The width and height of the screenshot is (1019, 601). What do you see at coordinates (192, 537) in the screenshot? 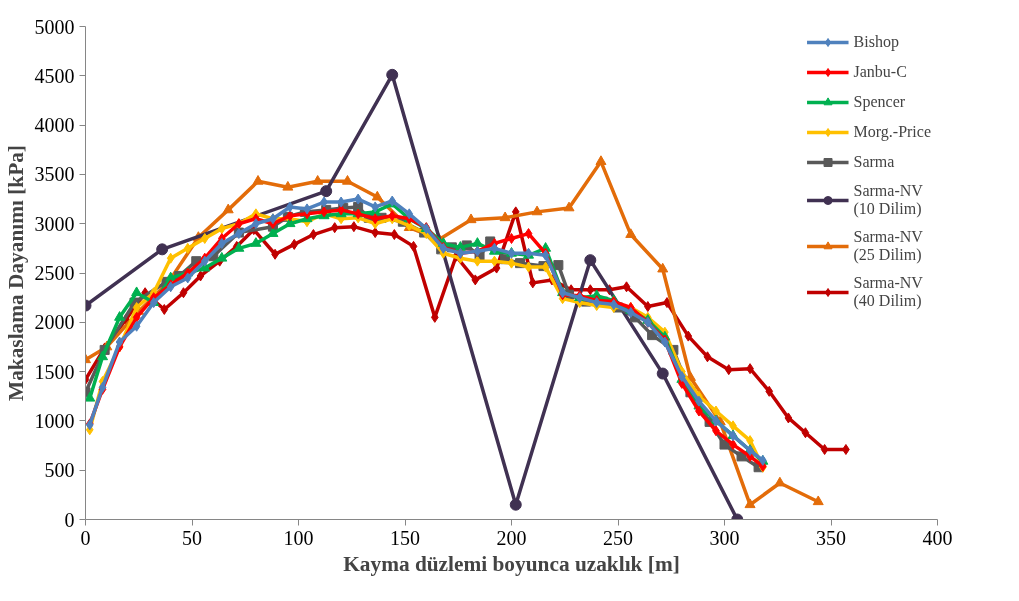
I see `x-tick-label: 50` at bounding box center [192, 537].